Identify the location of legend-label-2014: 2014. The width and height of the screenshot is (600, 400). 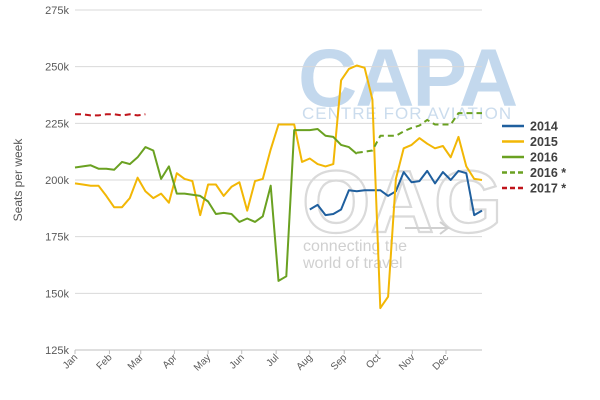
(544, 127).